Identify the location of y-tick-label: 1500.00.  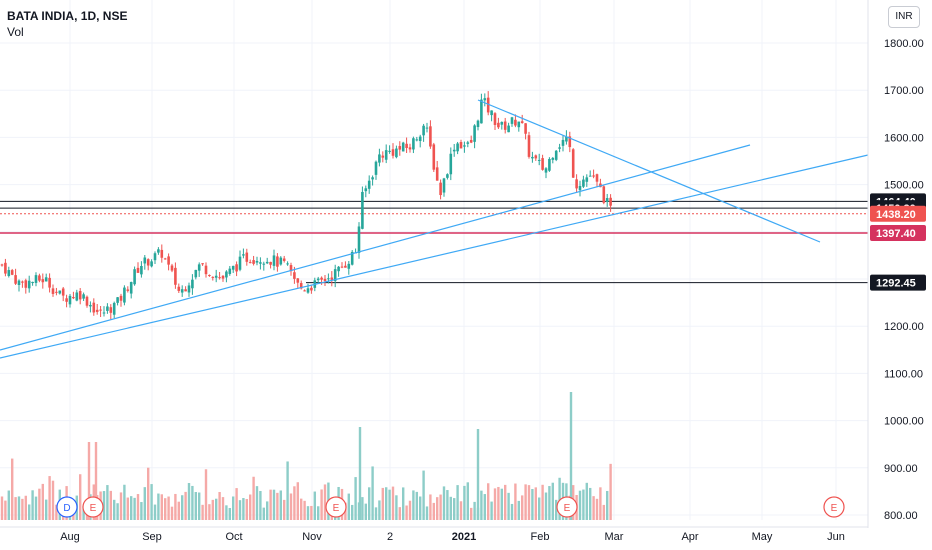
(904, 186).